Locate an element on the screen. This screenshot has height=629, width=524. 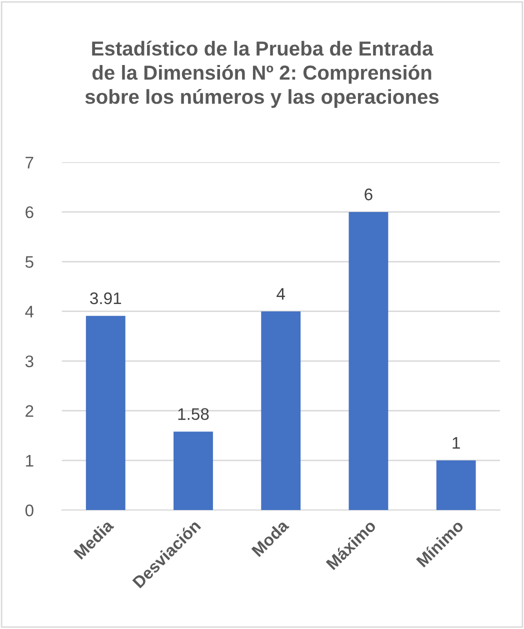
y-tick-label: 3 is located at coordinates (29, 361).